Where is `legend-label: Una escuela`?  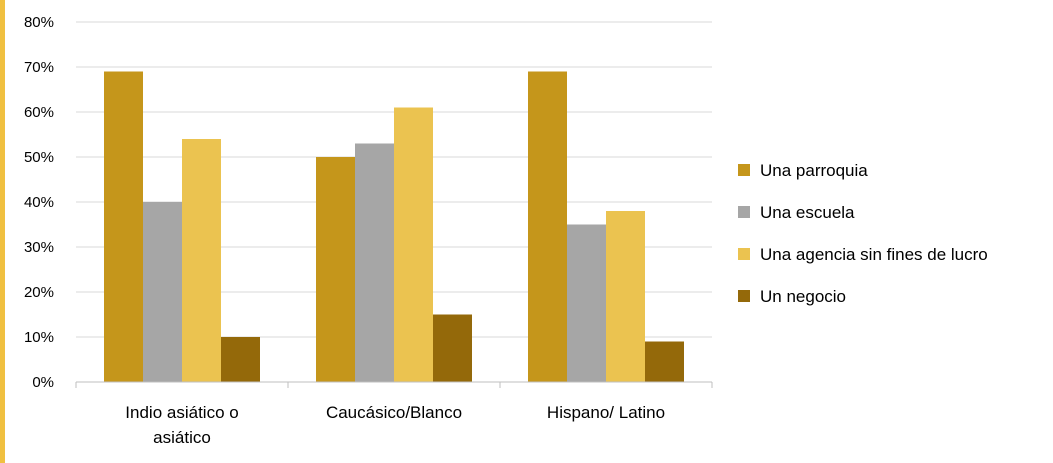
legend-label: Una escuela is located at coordinates (807, 212).